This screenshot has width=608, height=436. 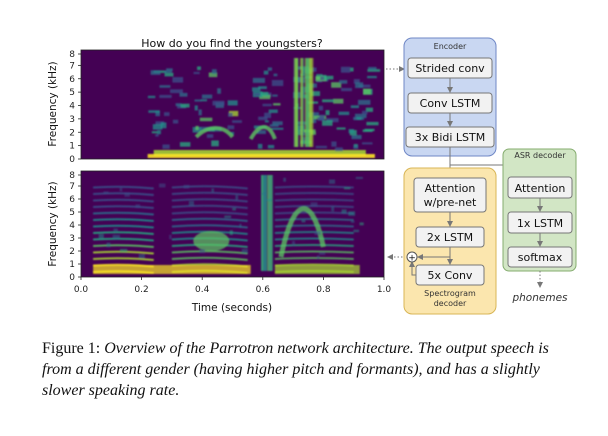 I want to click on bottom-ytick-label: 8, so click(x=72, y=176).